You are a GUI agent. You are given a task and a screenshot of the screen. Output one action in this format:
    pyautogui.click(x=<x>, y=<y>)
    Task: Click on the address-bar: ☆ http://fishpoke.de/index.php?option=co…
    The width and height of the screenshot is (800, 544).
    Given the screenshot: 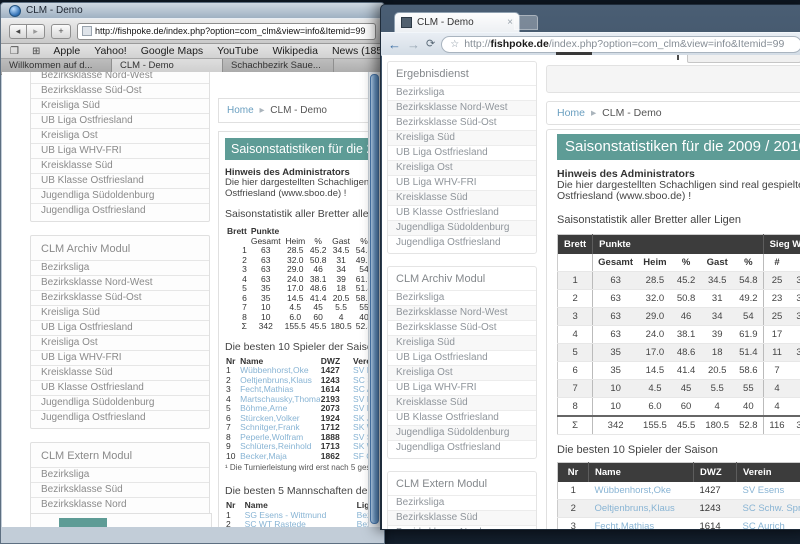 What is the action you would take?
    pyautogui.click(x=620, y=44)
    